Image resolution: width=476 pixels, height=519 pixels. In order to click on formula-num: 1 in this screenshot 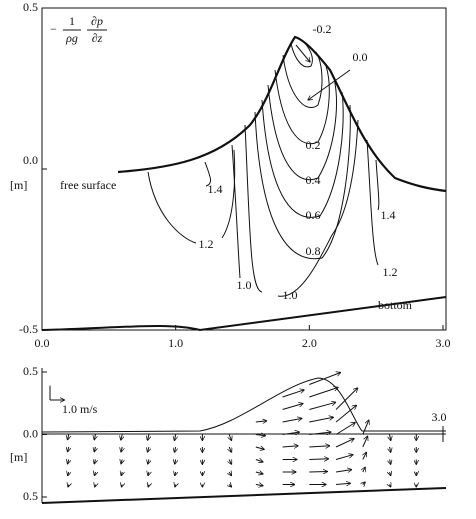, I will do `click(72, 21)`.